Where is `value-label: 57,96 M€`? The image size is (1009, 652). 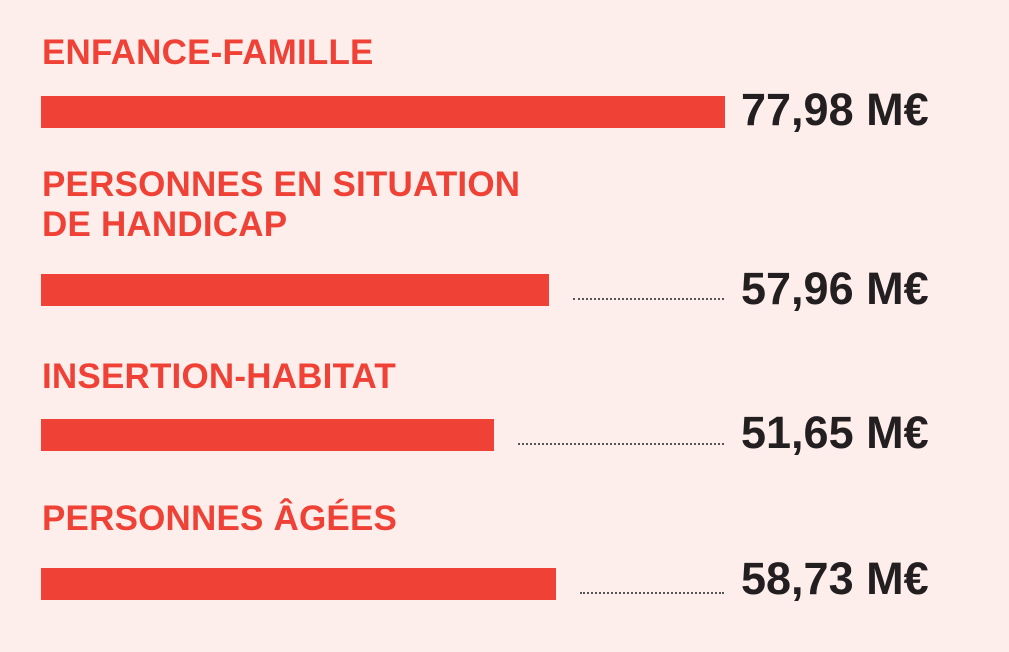
value-label: 57,96 M€ is located at coordinates (835, 288).